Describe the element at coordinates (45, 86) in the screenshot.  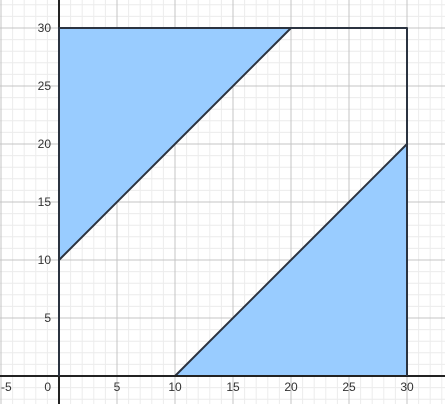
I see `y-tick-label: 25` at that location.